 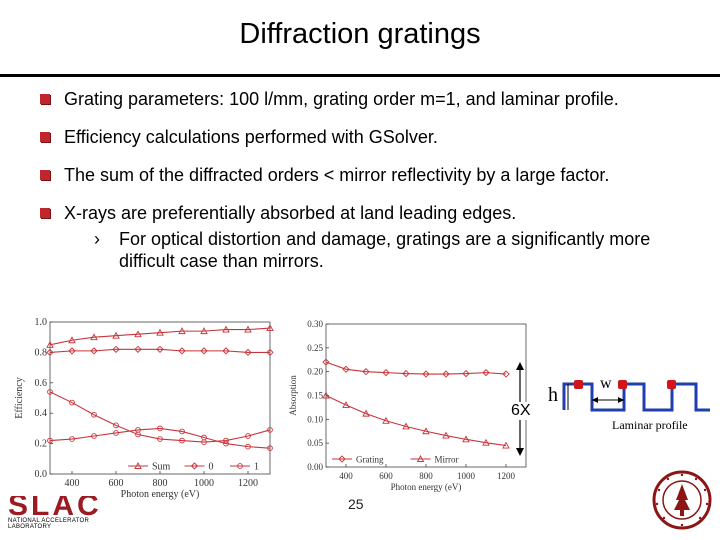 What do you see at coordinates (360, 75) in the screenshot?
I see `title-rule` at bounding box center [360, 75].